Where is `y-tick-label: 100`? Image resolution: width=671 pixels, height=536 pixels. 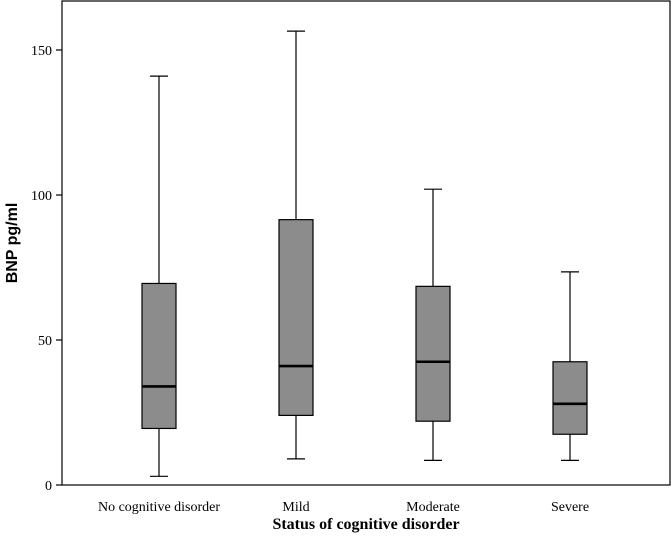 y-tick-label: 100 is located at coordinates (41, 196).